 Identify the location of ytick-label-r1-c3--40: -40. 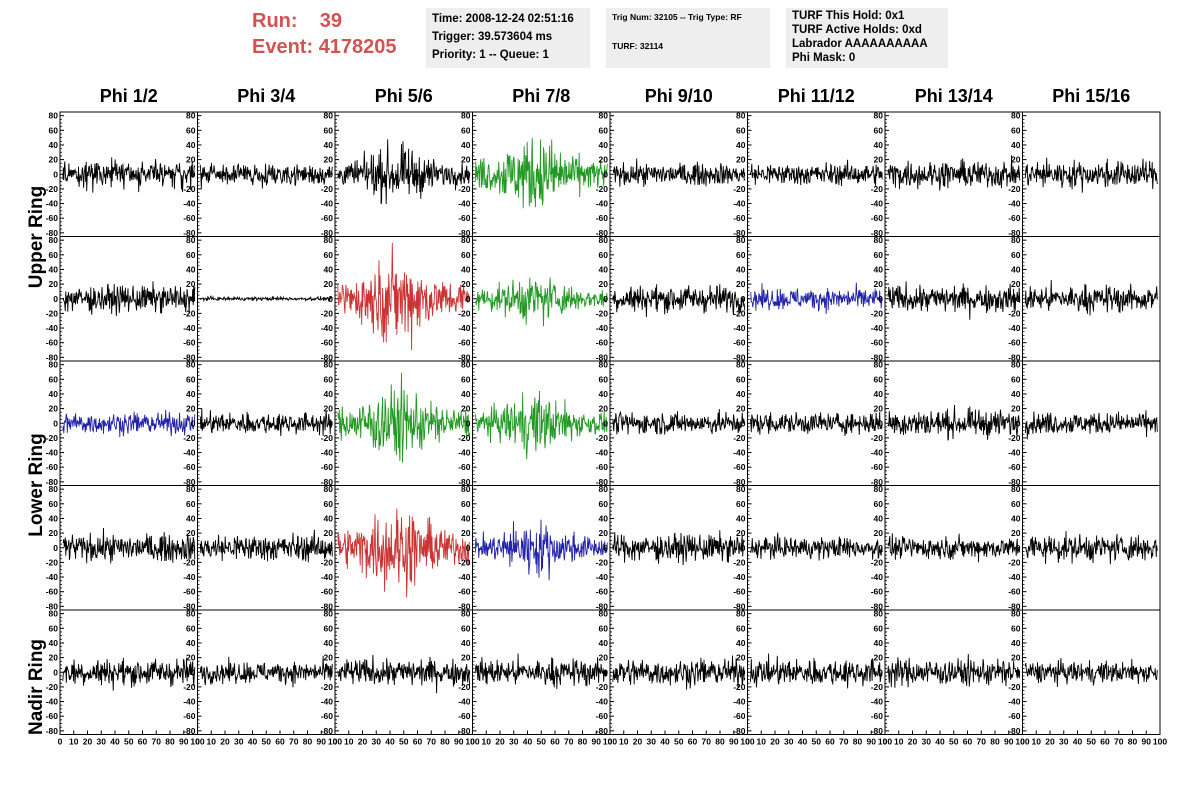
(464, 328).